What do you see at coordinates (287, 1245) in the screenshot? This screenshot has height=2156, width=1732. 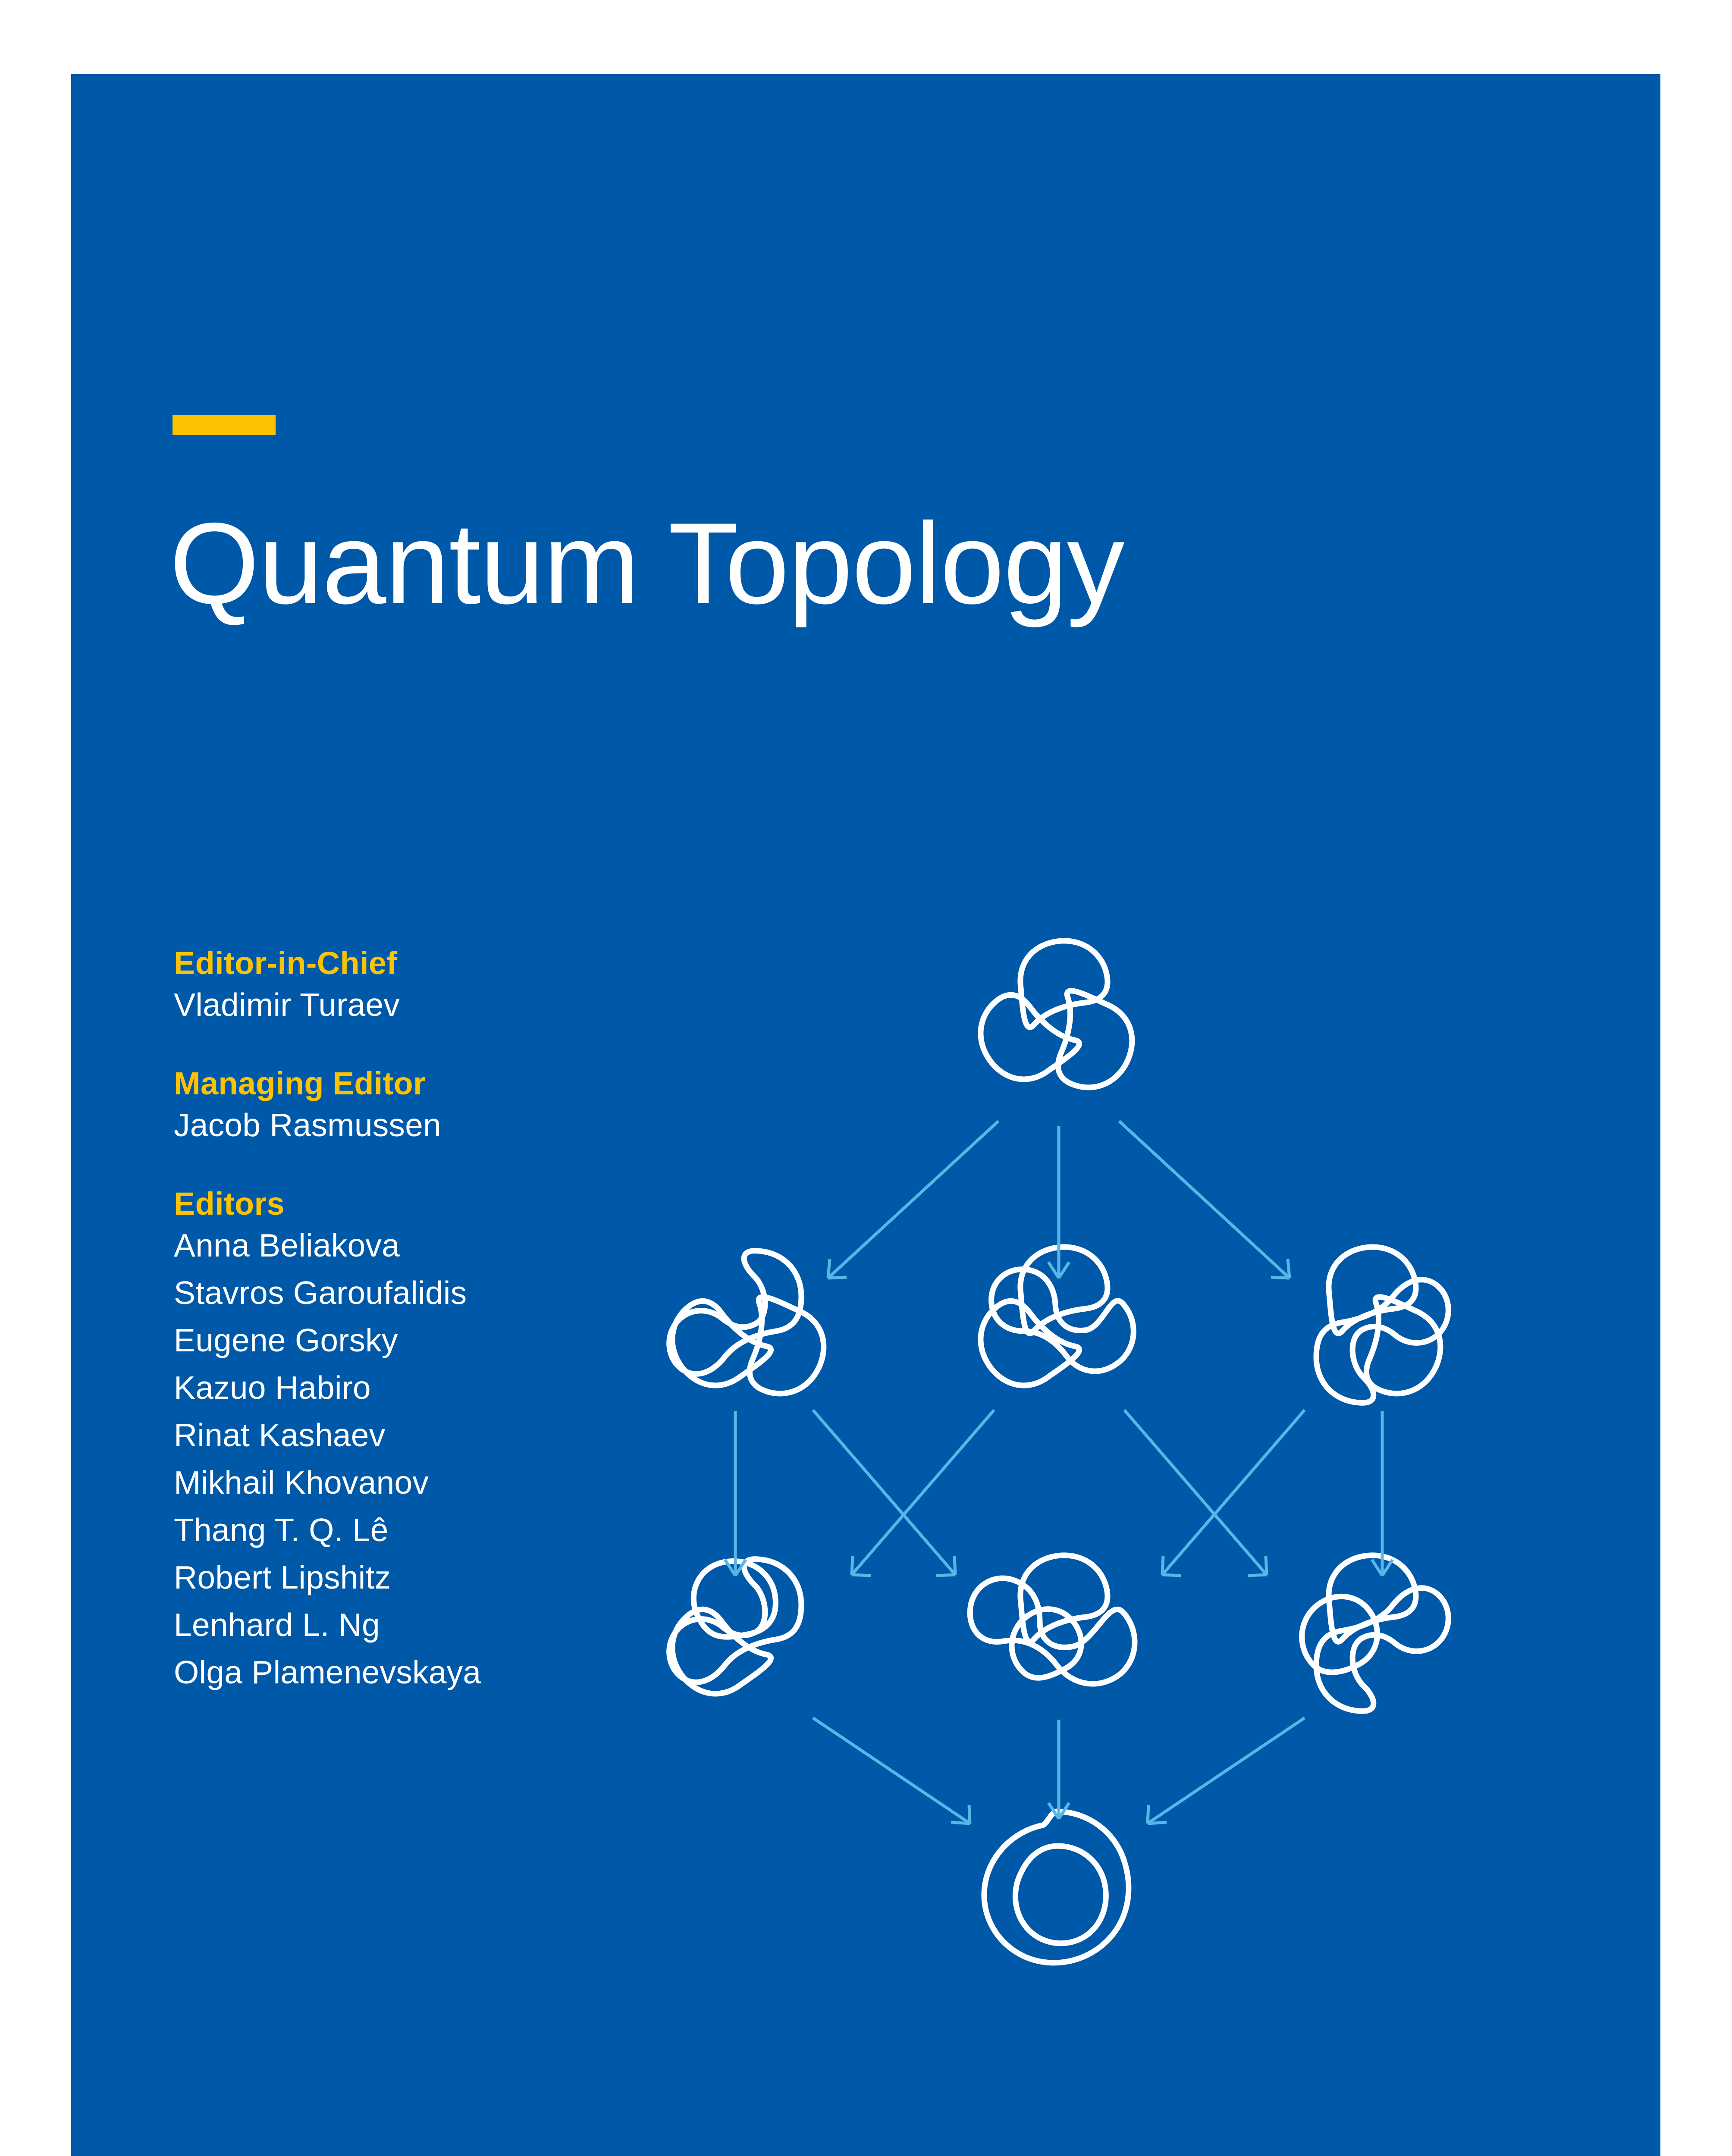 I see `editor-name: Anna Beliakova` at bounding box center [287, 1245].